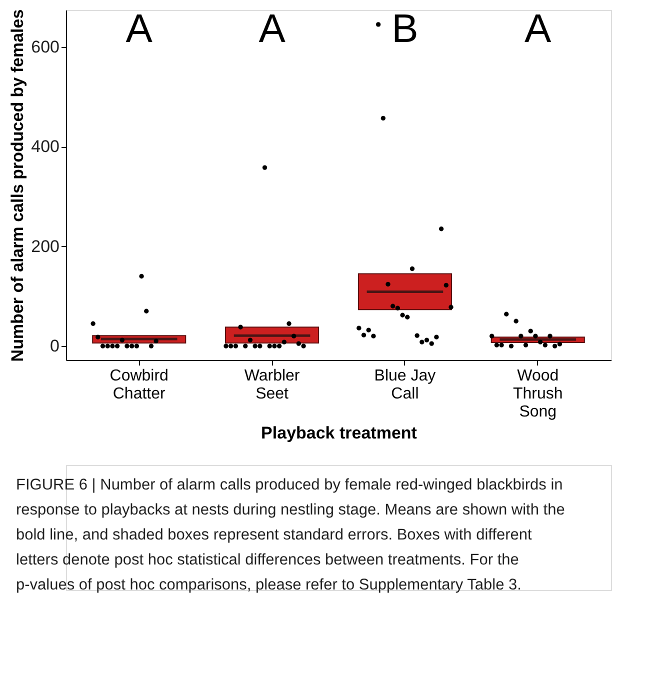 The width and height of the screenshot is (657, 681). Describe the element at coordinates (18, 185) in the screenshot. I see `y-axis-title: Number of alarm calls produced by females` at that location.